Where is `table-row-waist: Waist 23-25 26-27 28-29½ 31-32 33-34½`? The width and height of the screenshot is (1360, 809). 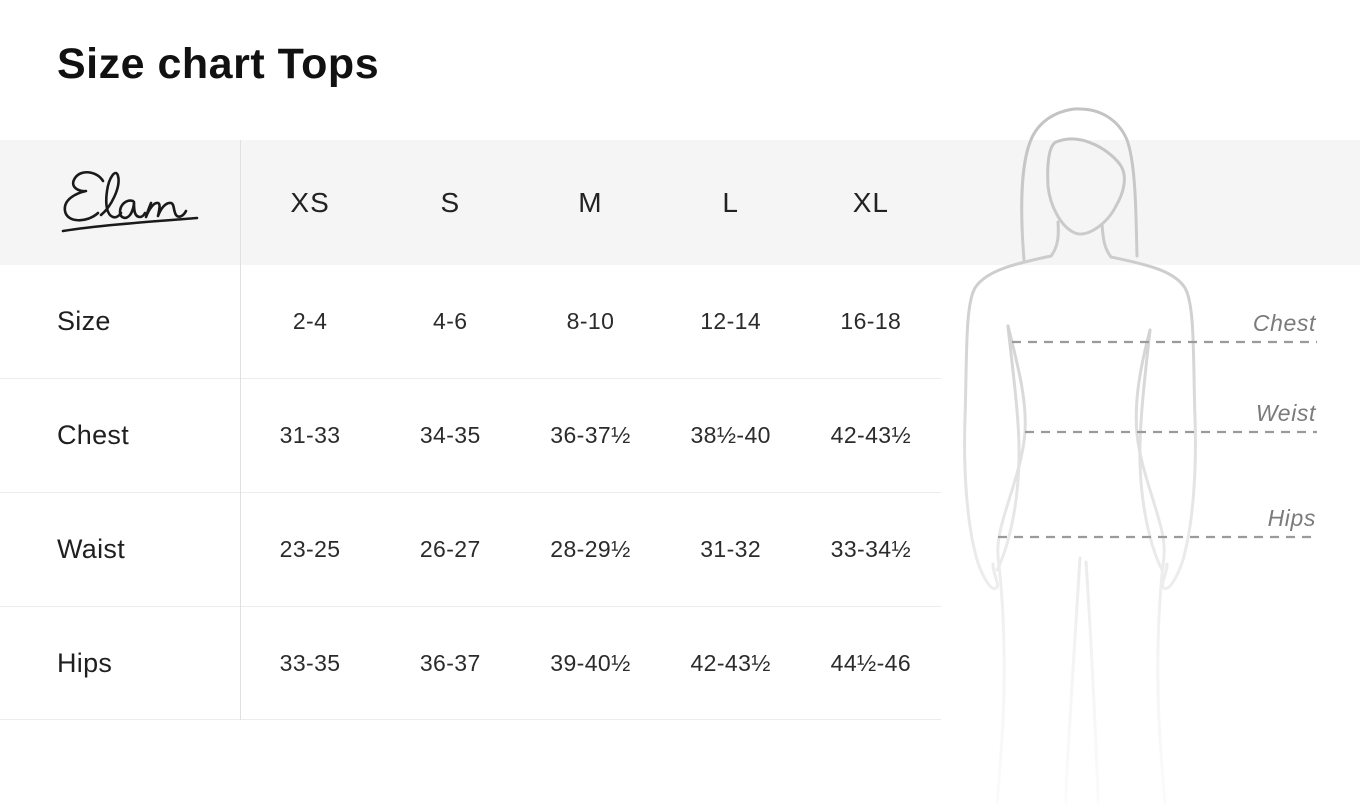
table-row-waist: Waist 23-25 26-27 28-29½ 31-32 33-34½ is located at coordinates (470, 550).